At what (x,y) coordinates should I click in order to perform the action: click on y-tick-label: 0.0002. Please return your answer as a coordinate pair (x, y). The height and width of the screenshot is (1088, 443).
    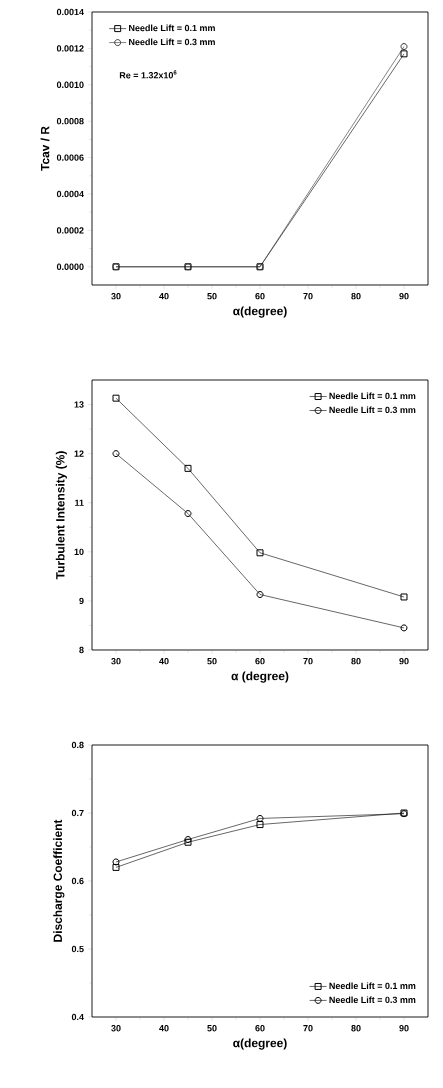
    Looking at the image, I should click on (70, 230).